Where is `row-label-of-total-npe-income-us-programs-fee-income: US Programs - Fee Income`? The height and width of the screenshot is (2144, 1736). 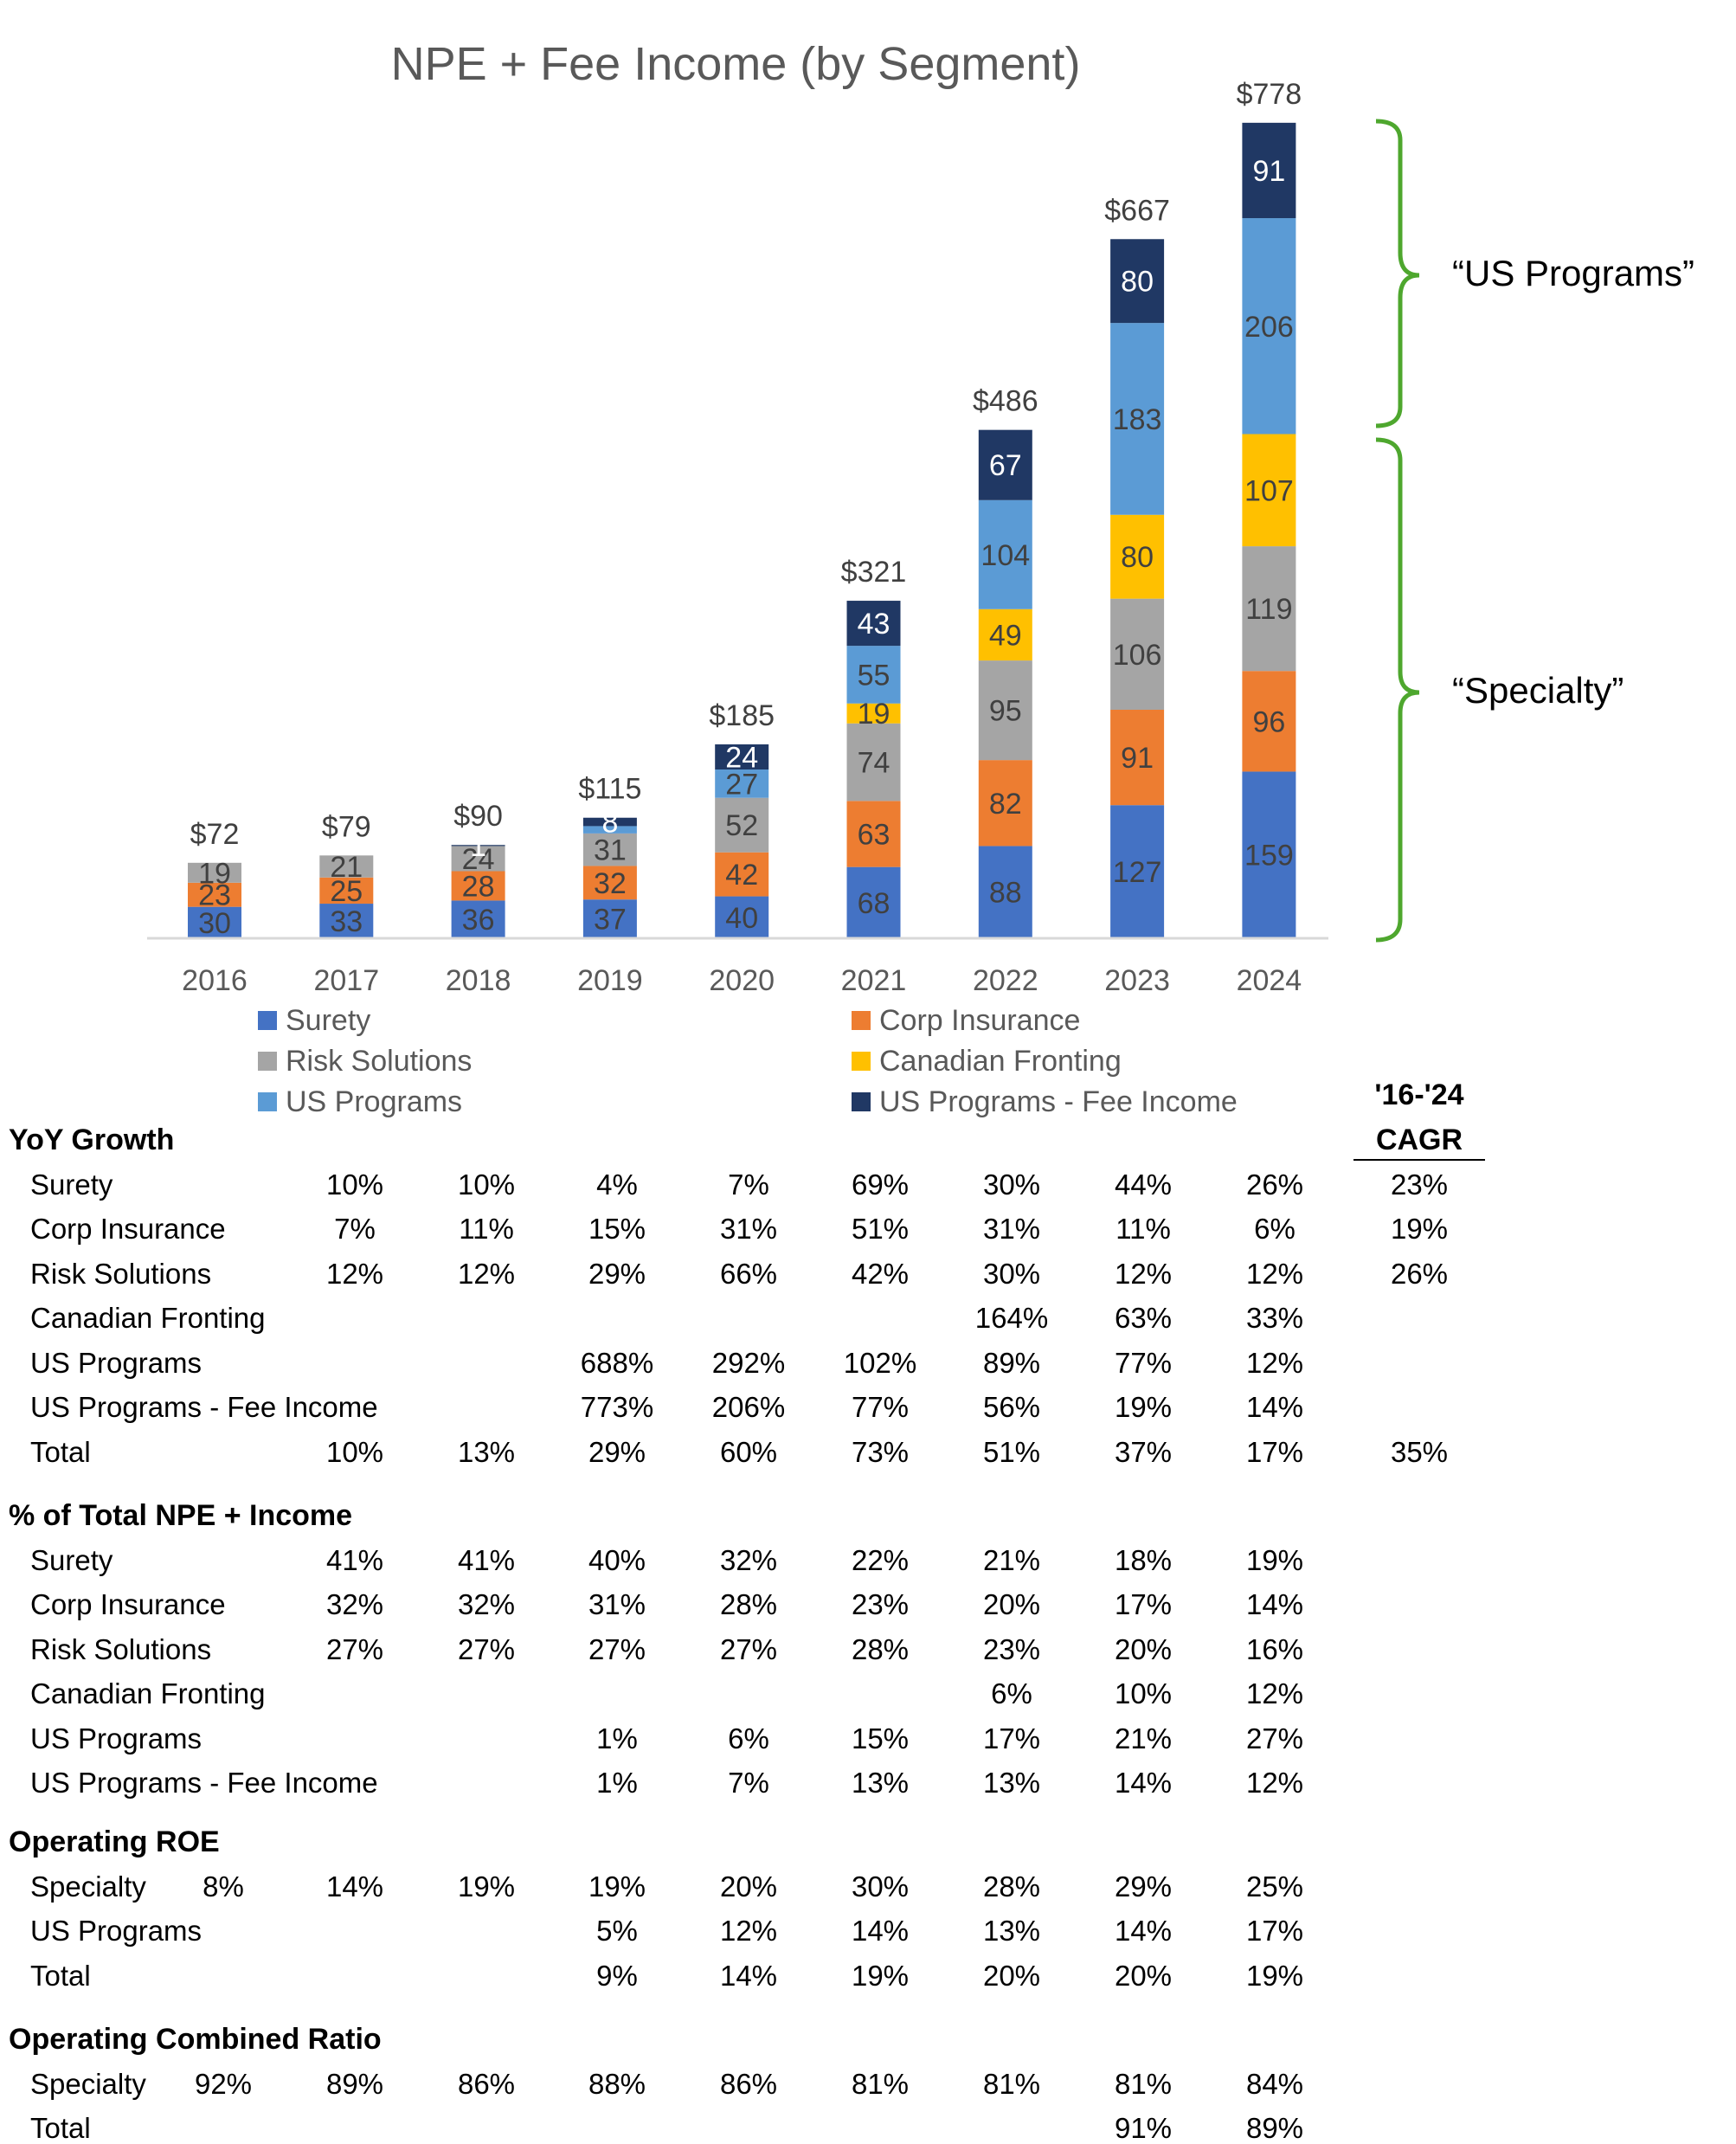 row-label-of-total-npe-income-us-programs-fee-income: US Programs - Fee Income is located at coordinates (204, 1783).